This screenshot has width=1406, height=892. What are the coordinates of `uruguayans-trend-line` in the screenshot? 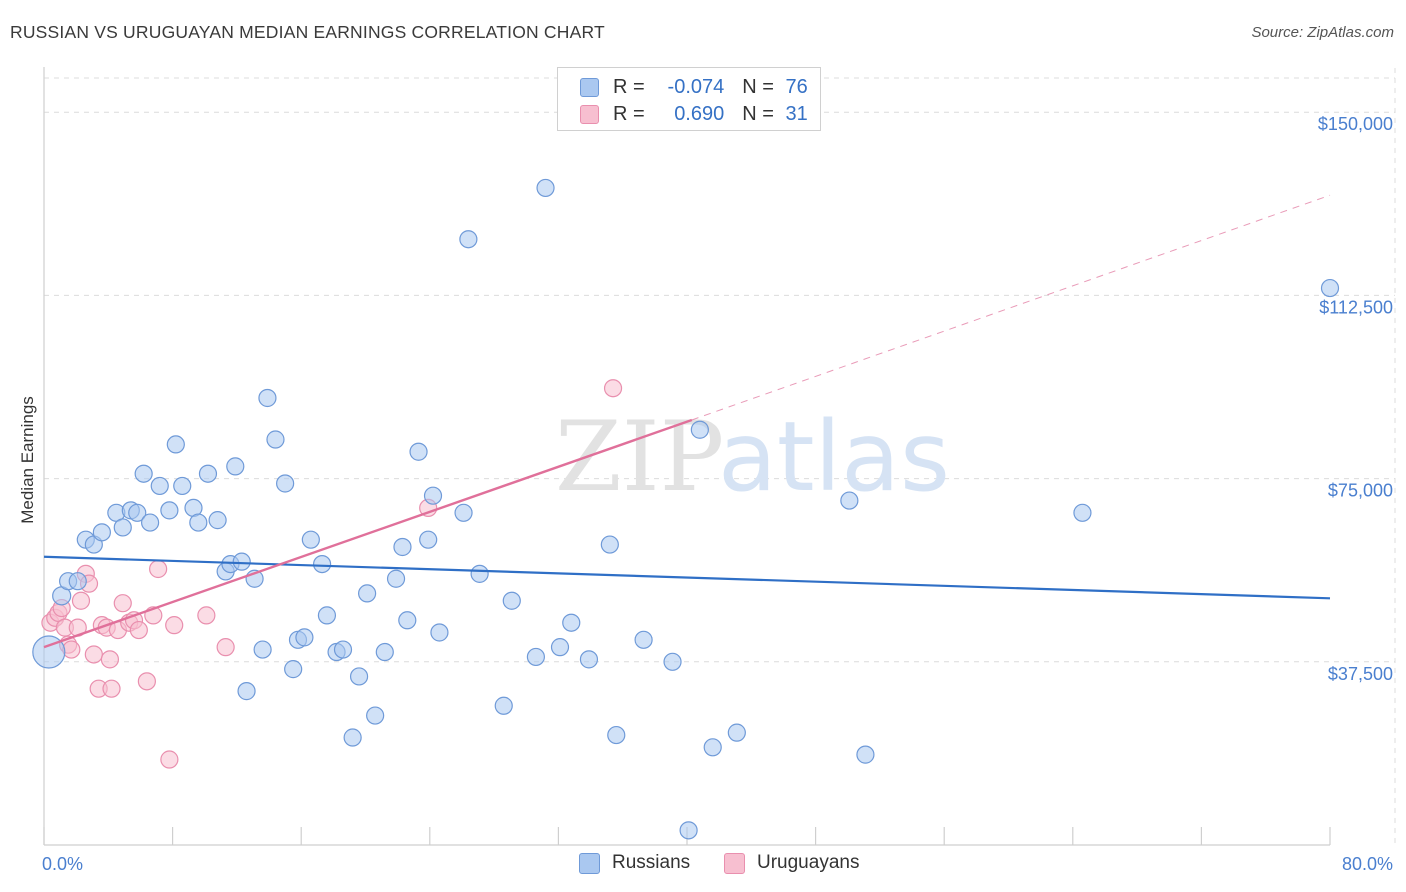 It's located at (368, 533).